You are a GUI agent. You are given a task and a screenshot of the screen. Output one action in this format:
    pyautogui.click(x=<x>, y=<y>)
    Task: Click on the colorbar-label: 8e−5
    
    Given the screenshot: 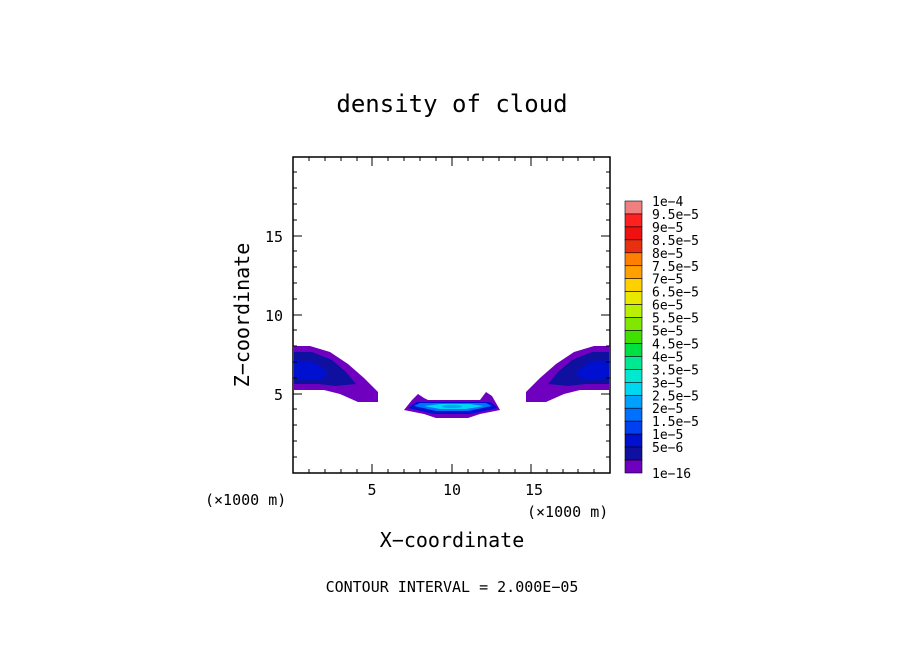 What is the action you would take?
    pyautogui.click(x=667, y=254)
    